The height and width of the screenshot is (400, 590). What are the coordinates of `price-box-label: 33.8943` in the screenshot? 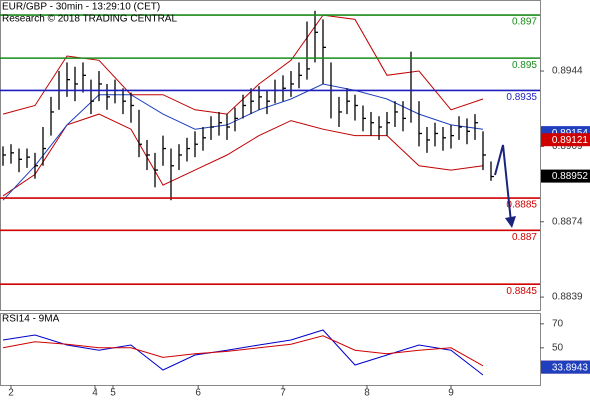 It's located at (570, 367).